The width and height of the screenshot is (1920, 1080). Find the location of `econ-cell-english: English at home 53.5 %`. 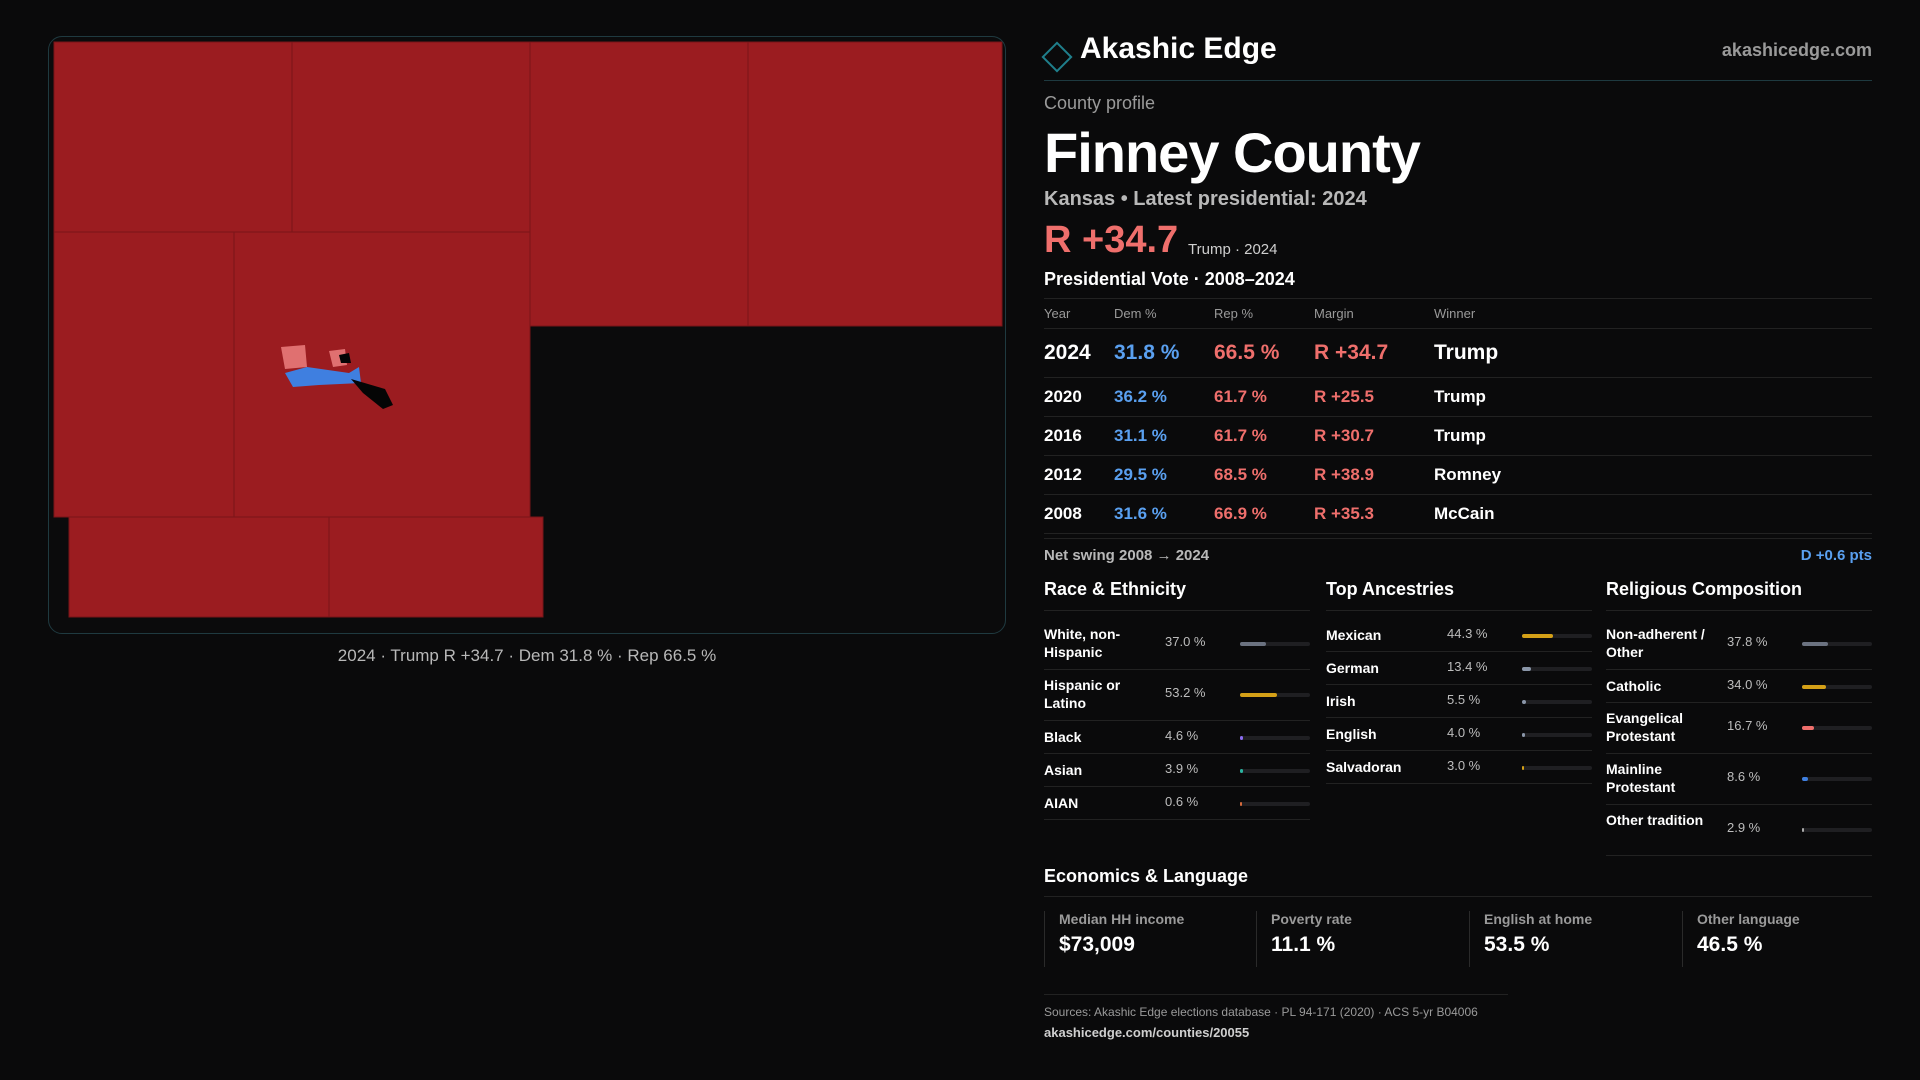

econ-cell-english: English at home 53.5 % is located at coordinates (1530, 939).